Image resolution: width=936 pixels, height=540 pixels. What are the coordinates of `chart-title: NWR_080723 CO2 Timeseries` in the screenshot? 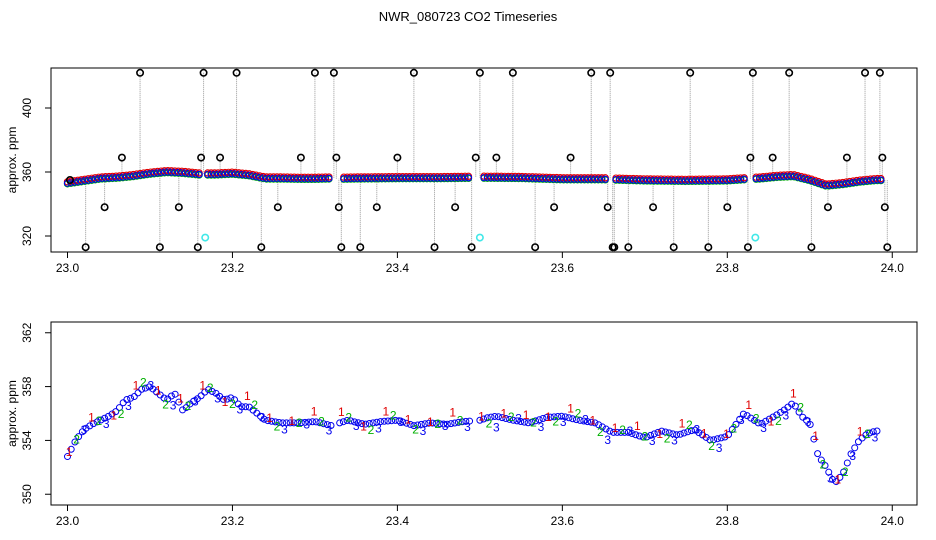 It's located at (468, 16).